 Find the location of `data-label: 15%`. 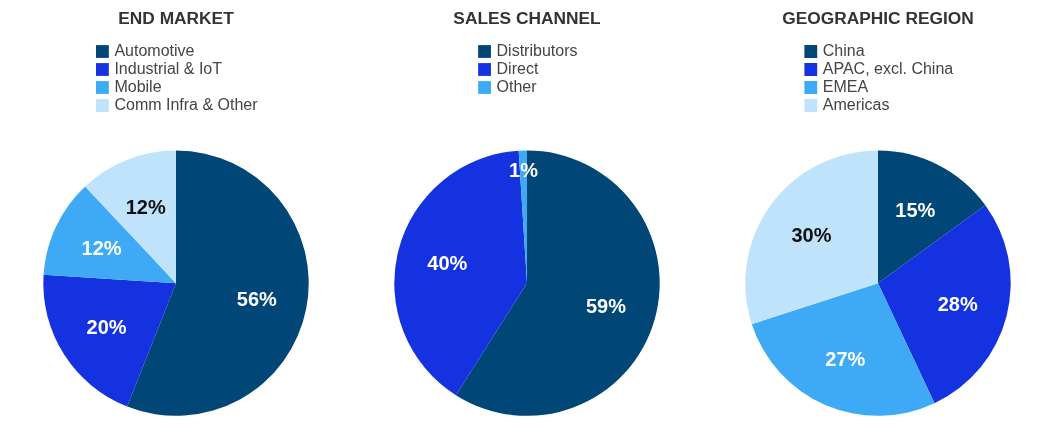

data-label: 15% is located at coordinates (915, 209).